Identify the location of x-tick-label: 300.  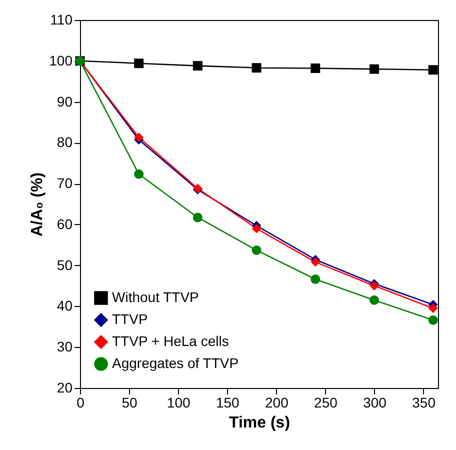
(375, 402).